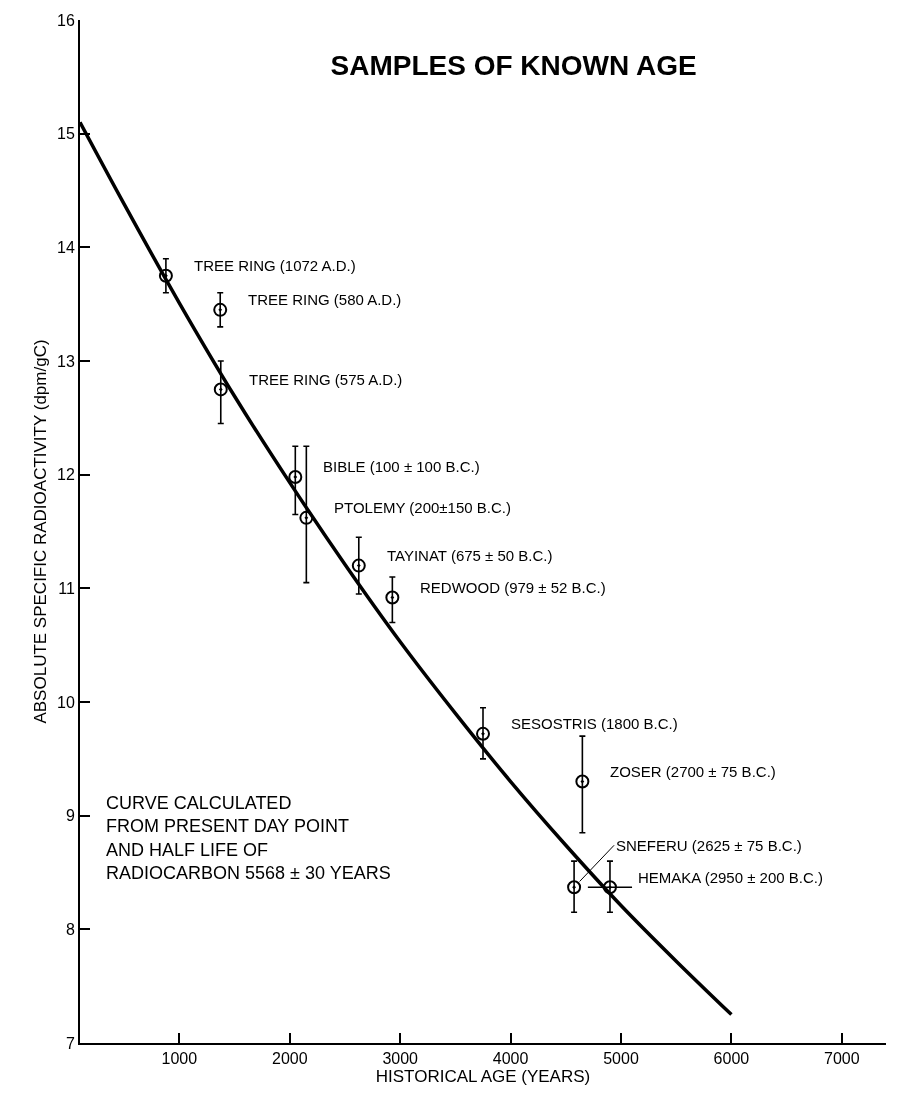 The image size is (901, 1113). What do you see at coordinates (842, 1059) in the screenshot?
I see `x-tick-label: 7000` at bounding box center [842, 1059].